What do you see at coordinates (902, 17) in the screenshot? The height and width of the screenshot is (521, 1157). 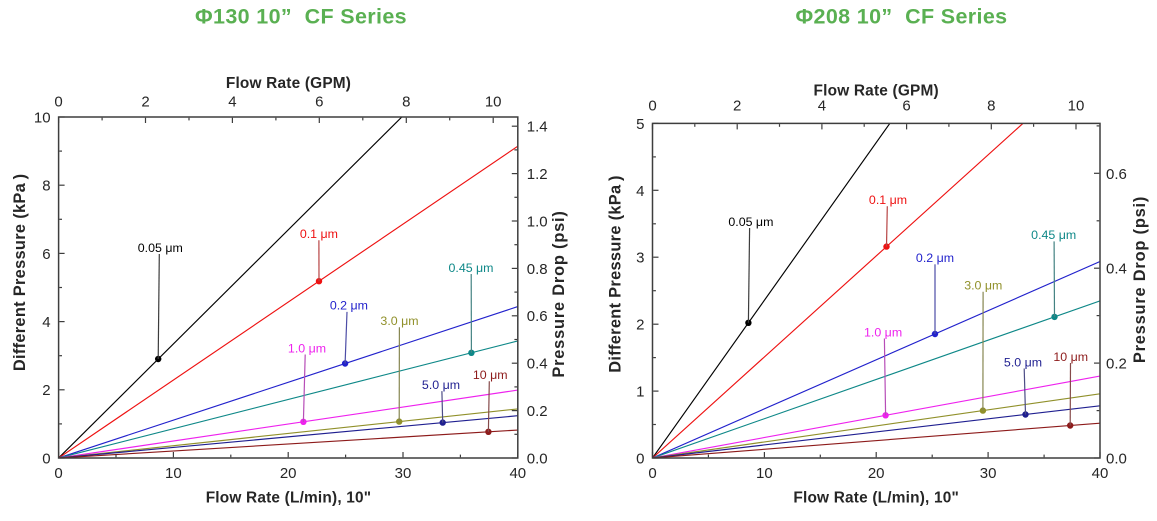 I see `svg-text: Φ208 10” CF Series` at bounding box center [902, 17].